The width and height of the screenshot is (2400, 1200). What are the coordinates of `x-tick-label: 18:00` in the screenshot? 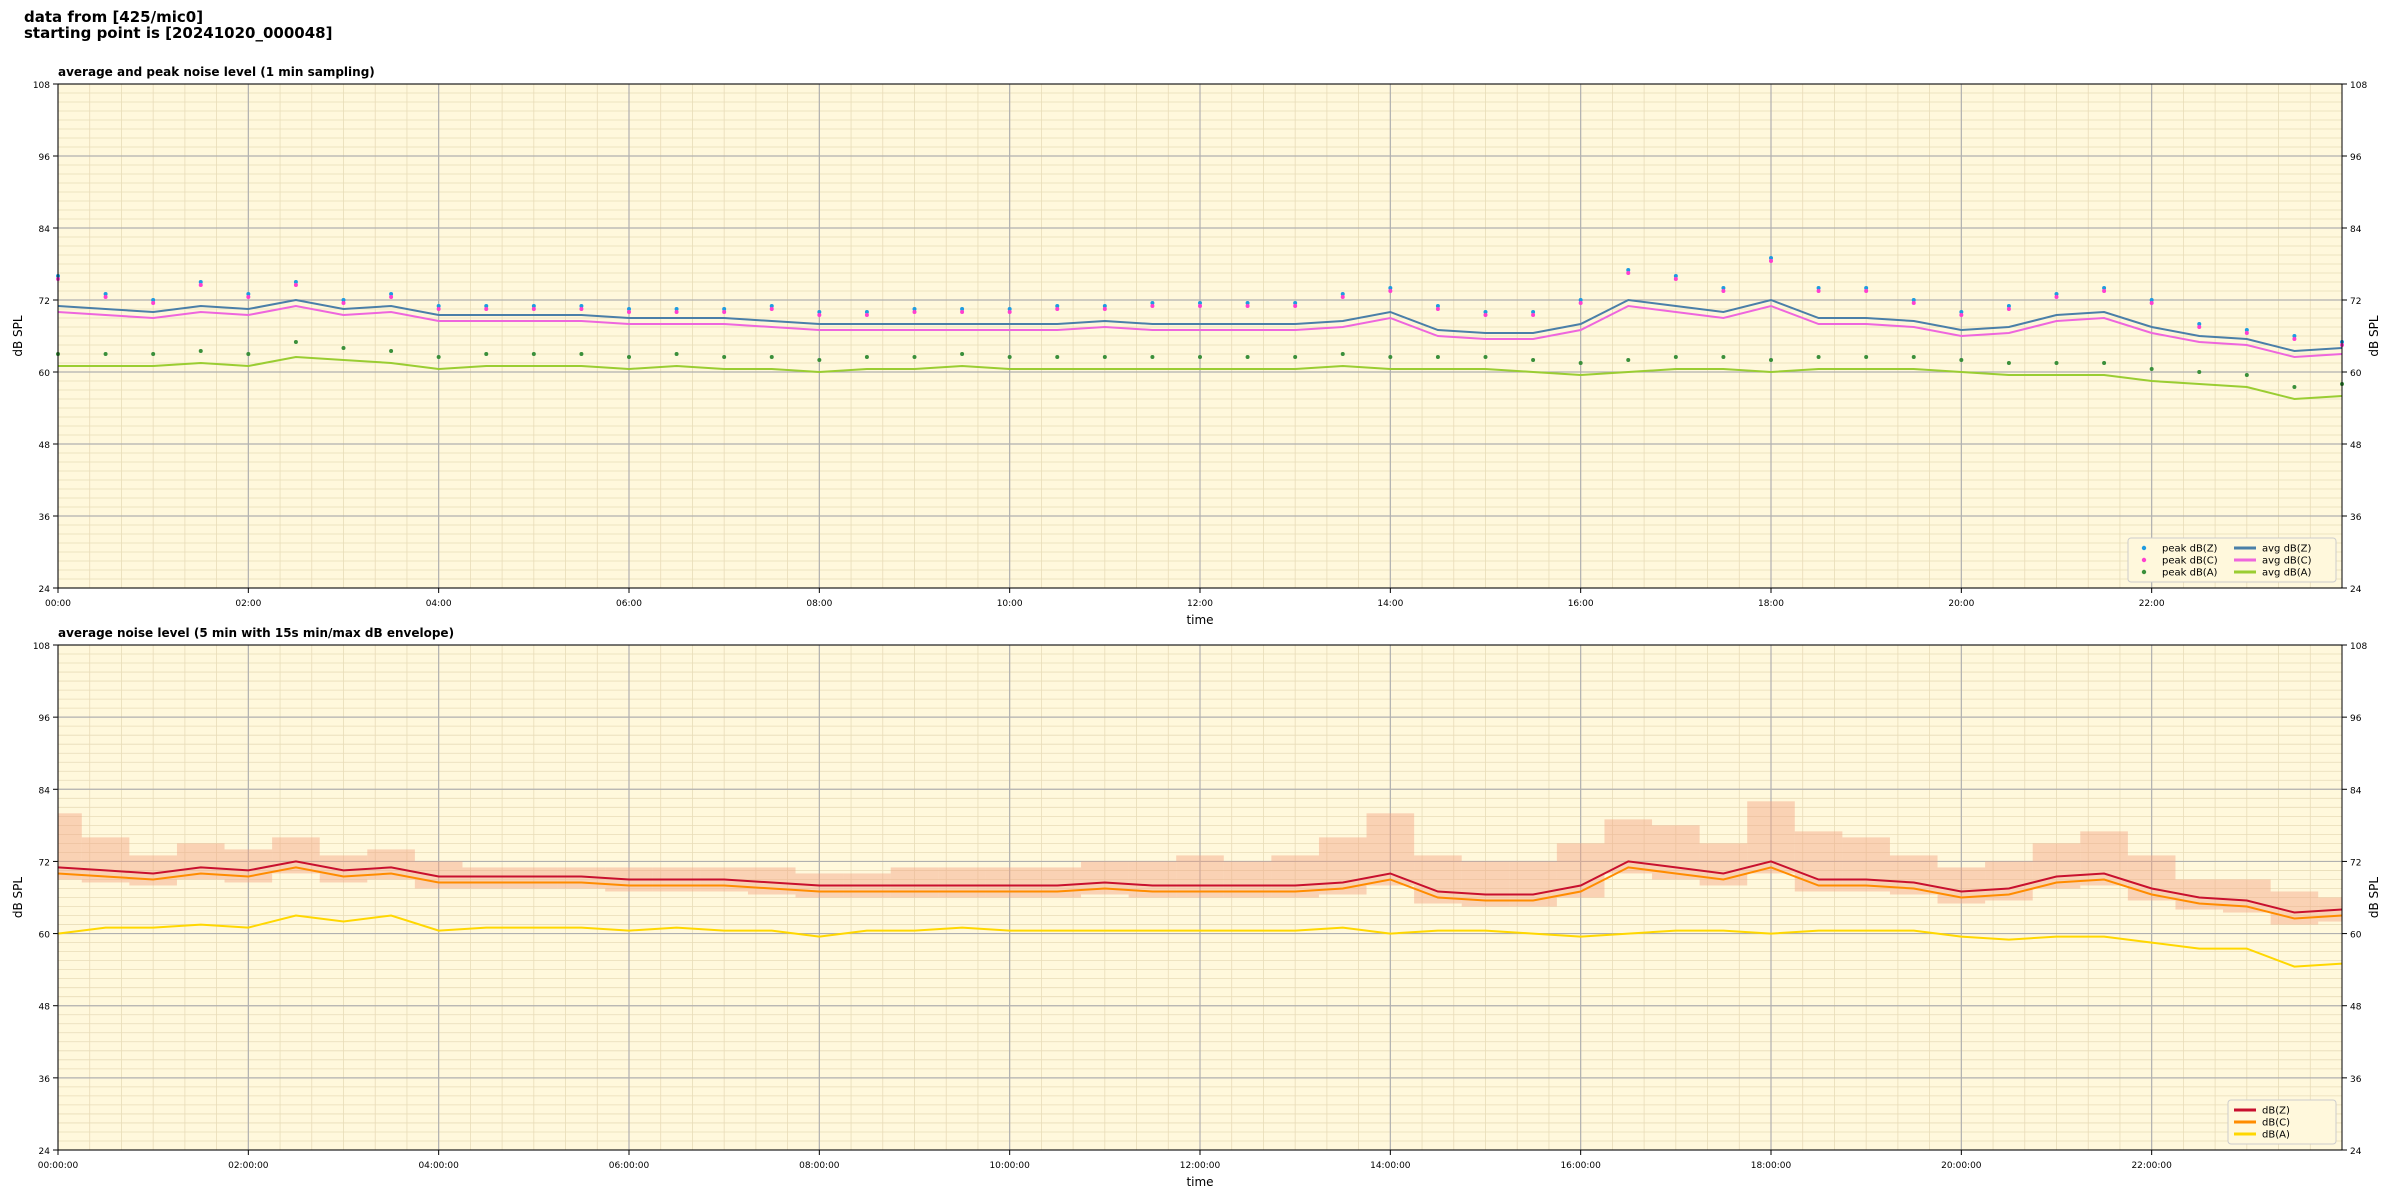 It's located at (1771, 604).